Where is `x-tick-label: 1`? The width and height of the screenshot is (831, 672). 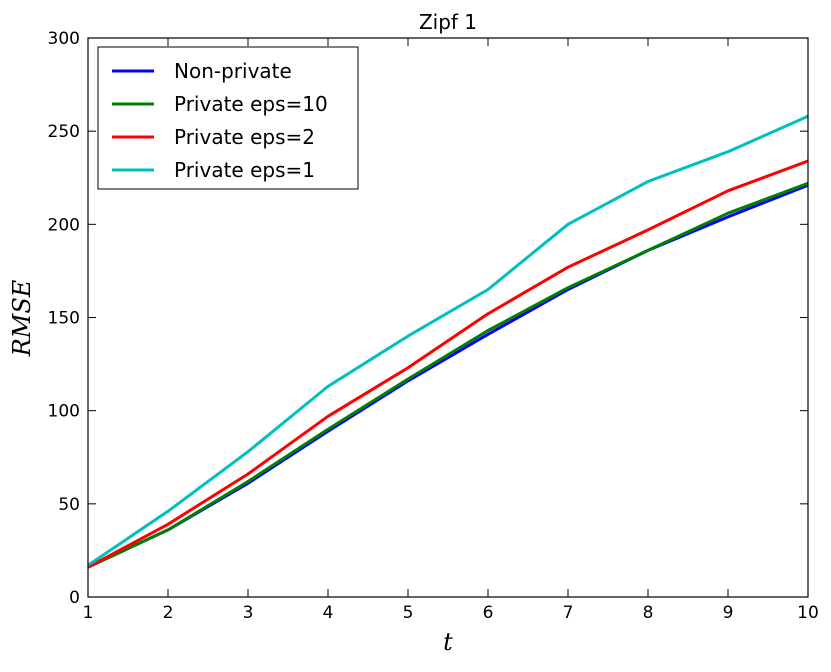 x-tick-label: 1 is located at coordinates (88, 613).